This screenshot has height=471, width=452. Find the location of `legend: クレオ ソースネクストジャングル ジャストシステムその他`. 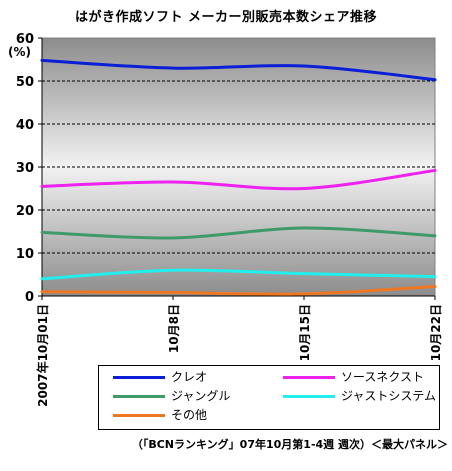

legend: クレオ ソースネクストジャングル ジャストシステムその他 is located at coordinates (269, 397).